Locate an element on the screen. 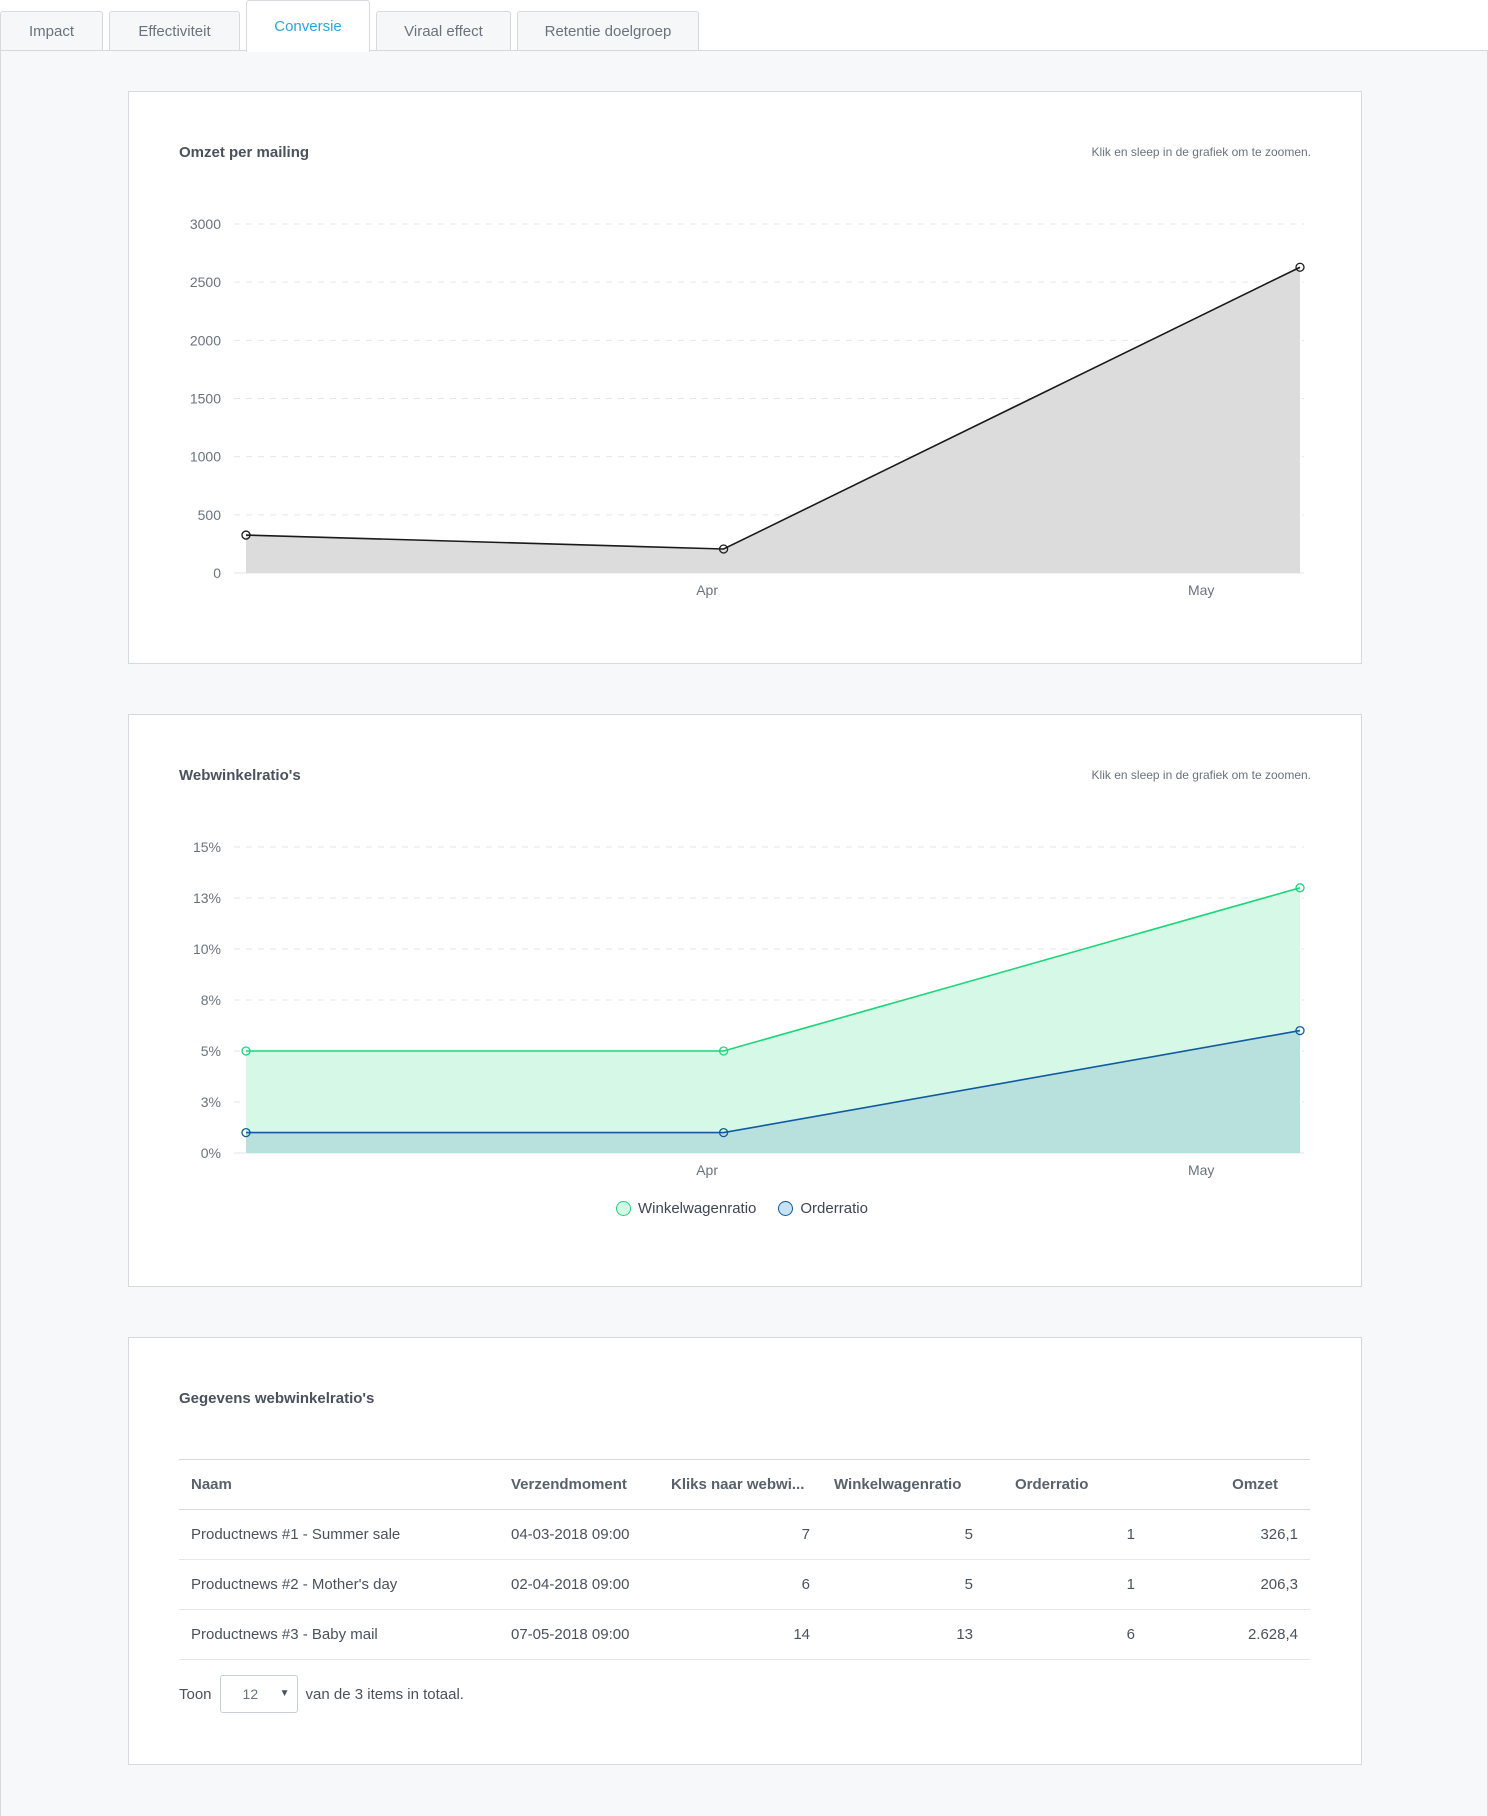 This screenshot has height=1816, width=1488. column-header-omzet: Omzet is located at coordinates (1228, 1484).